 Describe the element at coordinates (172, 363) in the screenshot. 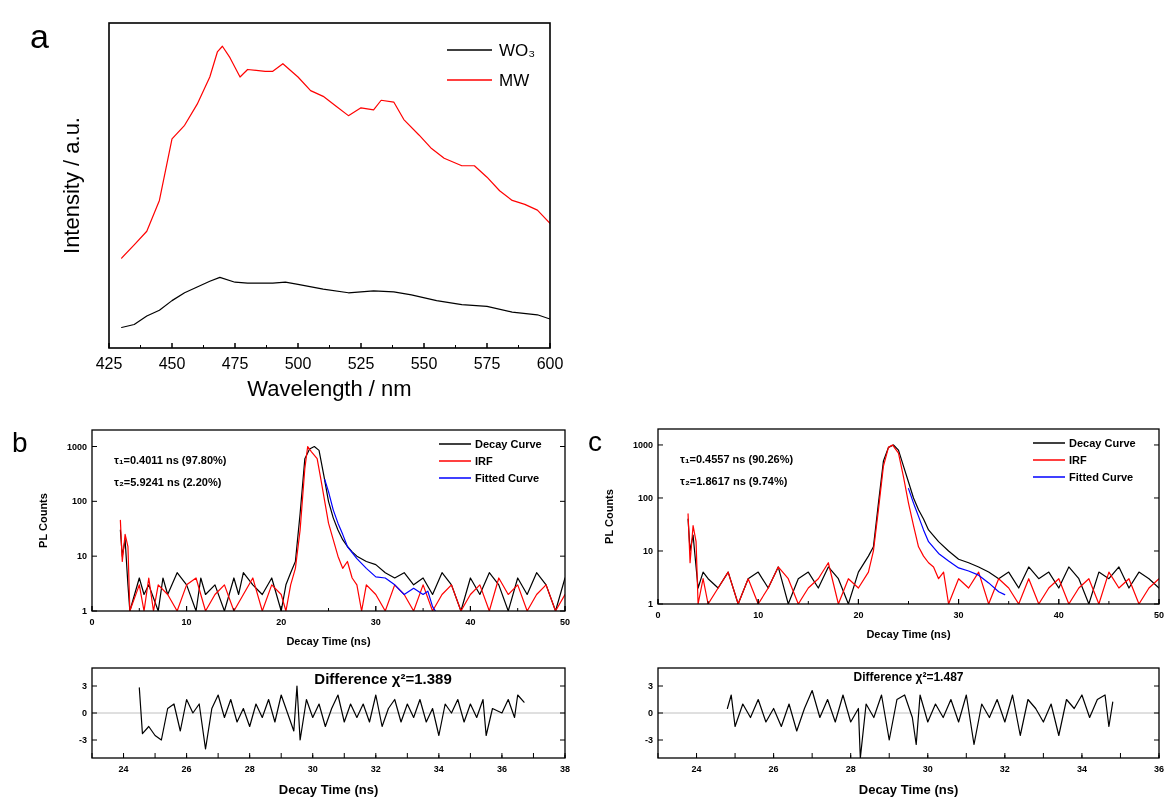

I see `x-tick-label: 450` at that location.